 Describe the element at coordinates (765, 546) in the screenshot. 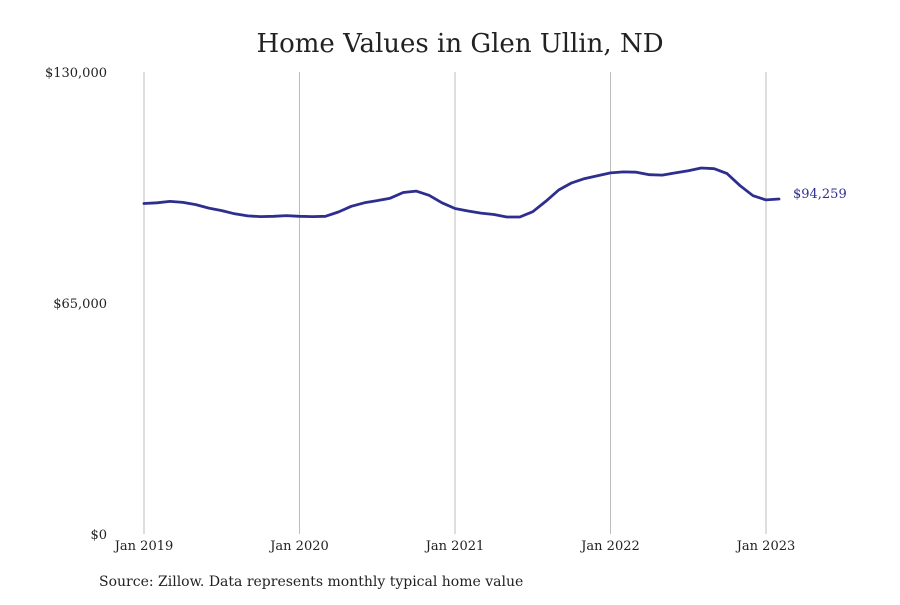

I see `x-tick-label: Jan 2023` at that location.